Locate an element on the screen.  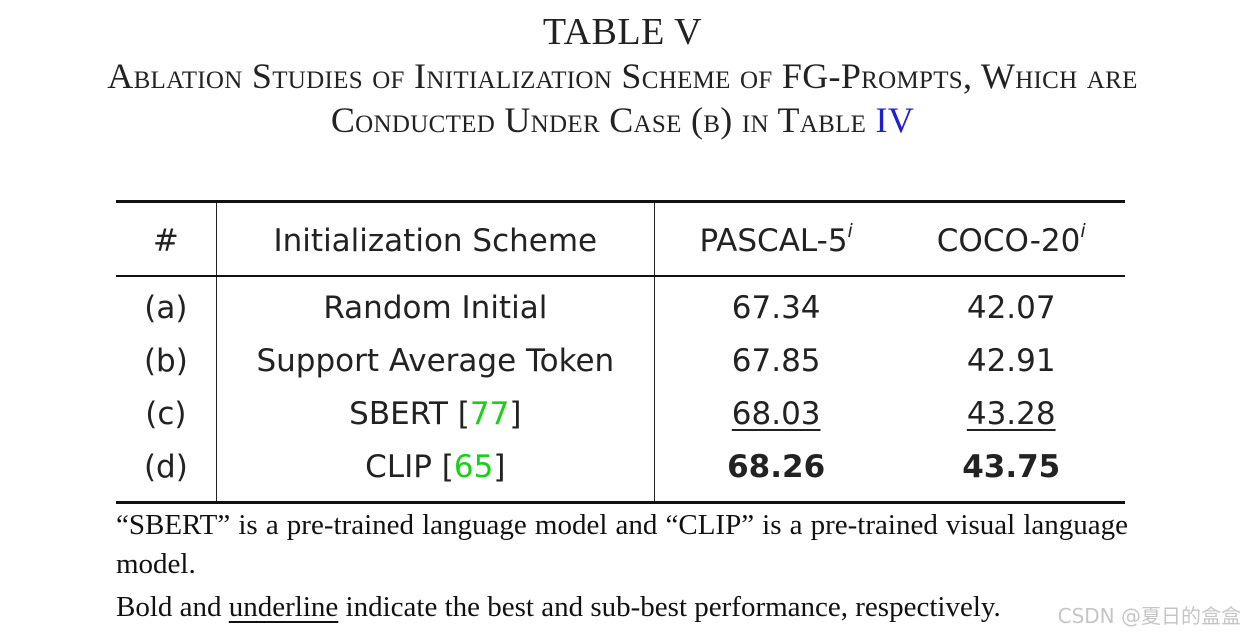
header-pascal: PASCAL-5i is located at coordinates (775, 239).